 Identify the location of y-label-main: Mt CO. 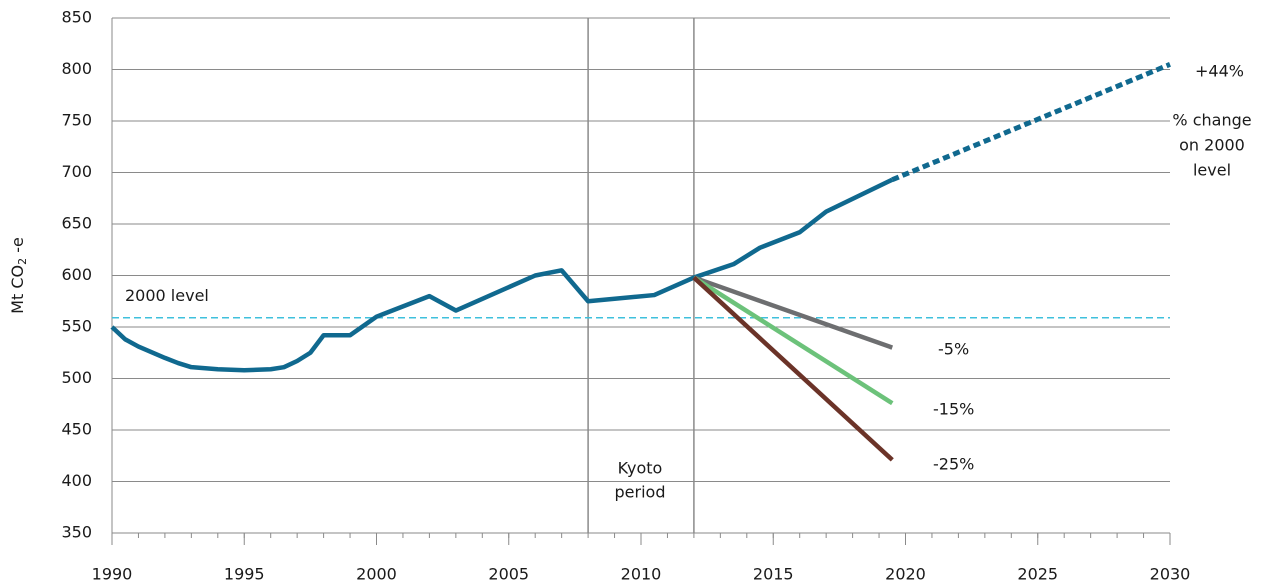
(17, 289).